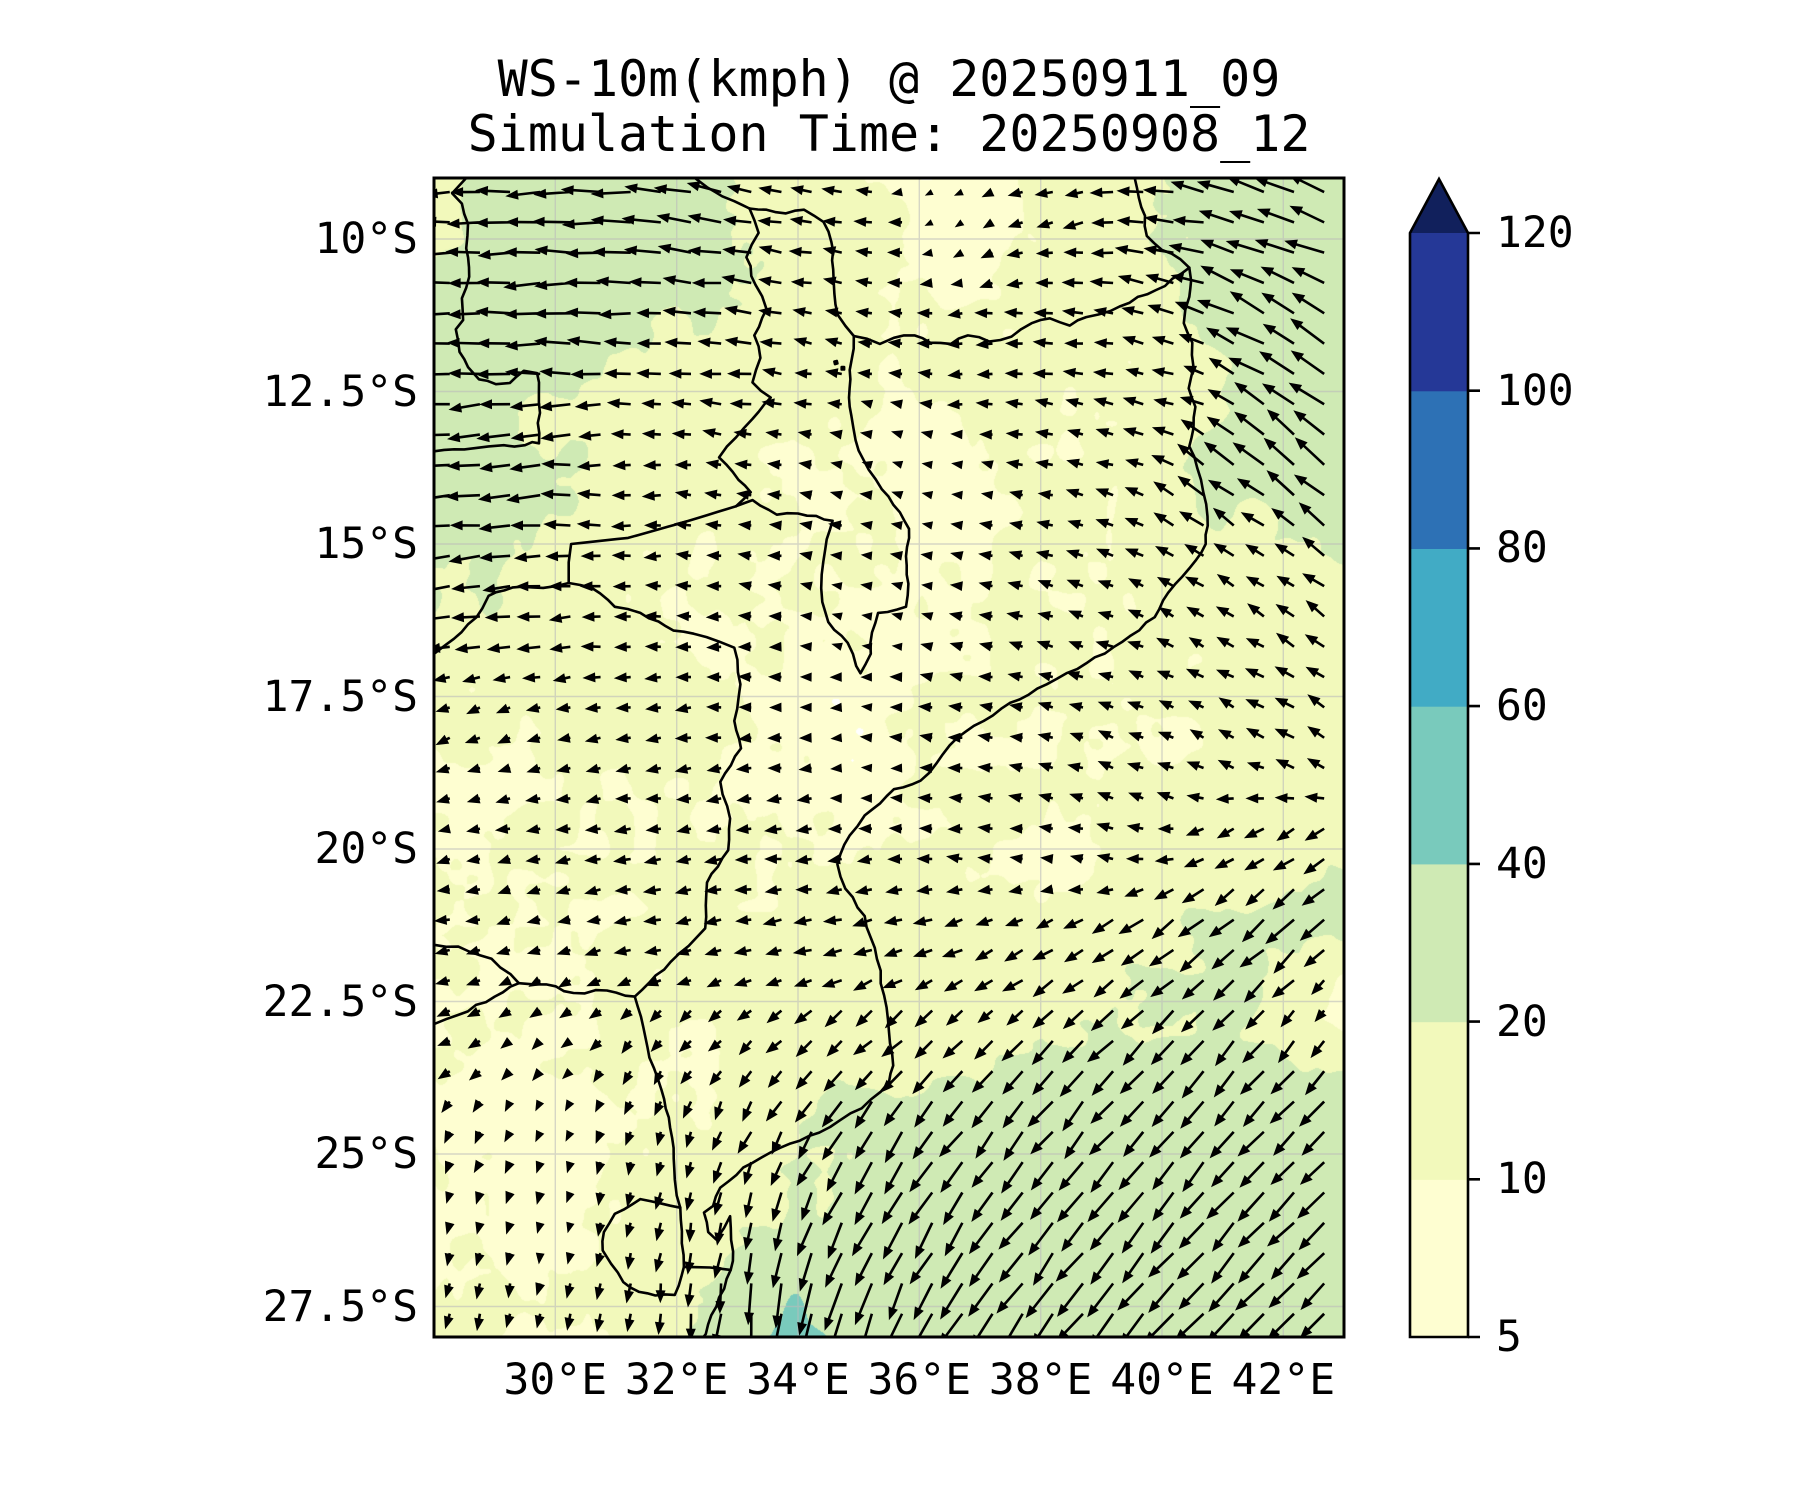  Describe the element at coordinates (340, 1306) in the screenshot. I see `y-tick-label: 27.5°S` at that location.